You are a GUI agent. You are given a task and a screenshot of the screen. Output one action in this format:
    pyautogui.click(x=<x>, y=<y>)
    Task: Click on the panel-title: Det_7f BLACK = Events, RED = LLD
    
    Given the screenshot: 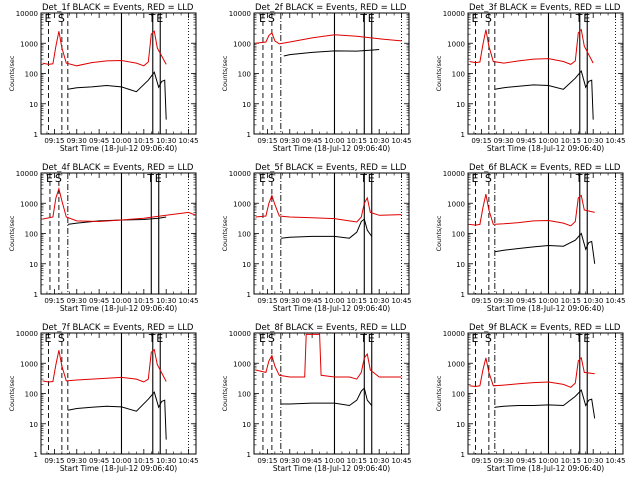 What is the action you would take?
    pyautogui.click(x=118, y=328)
    